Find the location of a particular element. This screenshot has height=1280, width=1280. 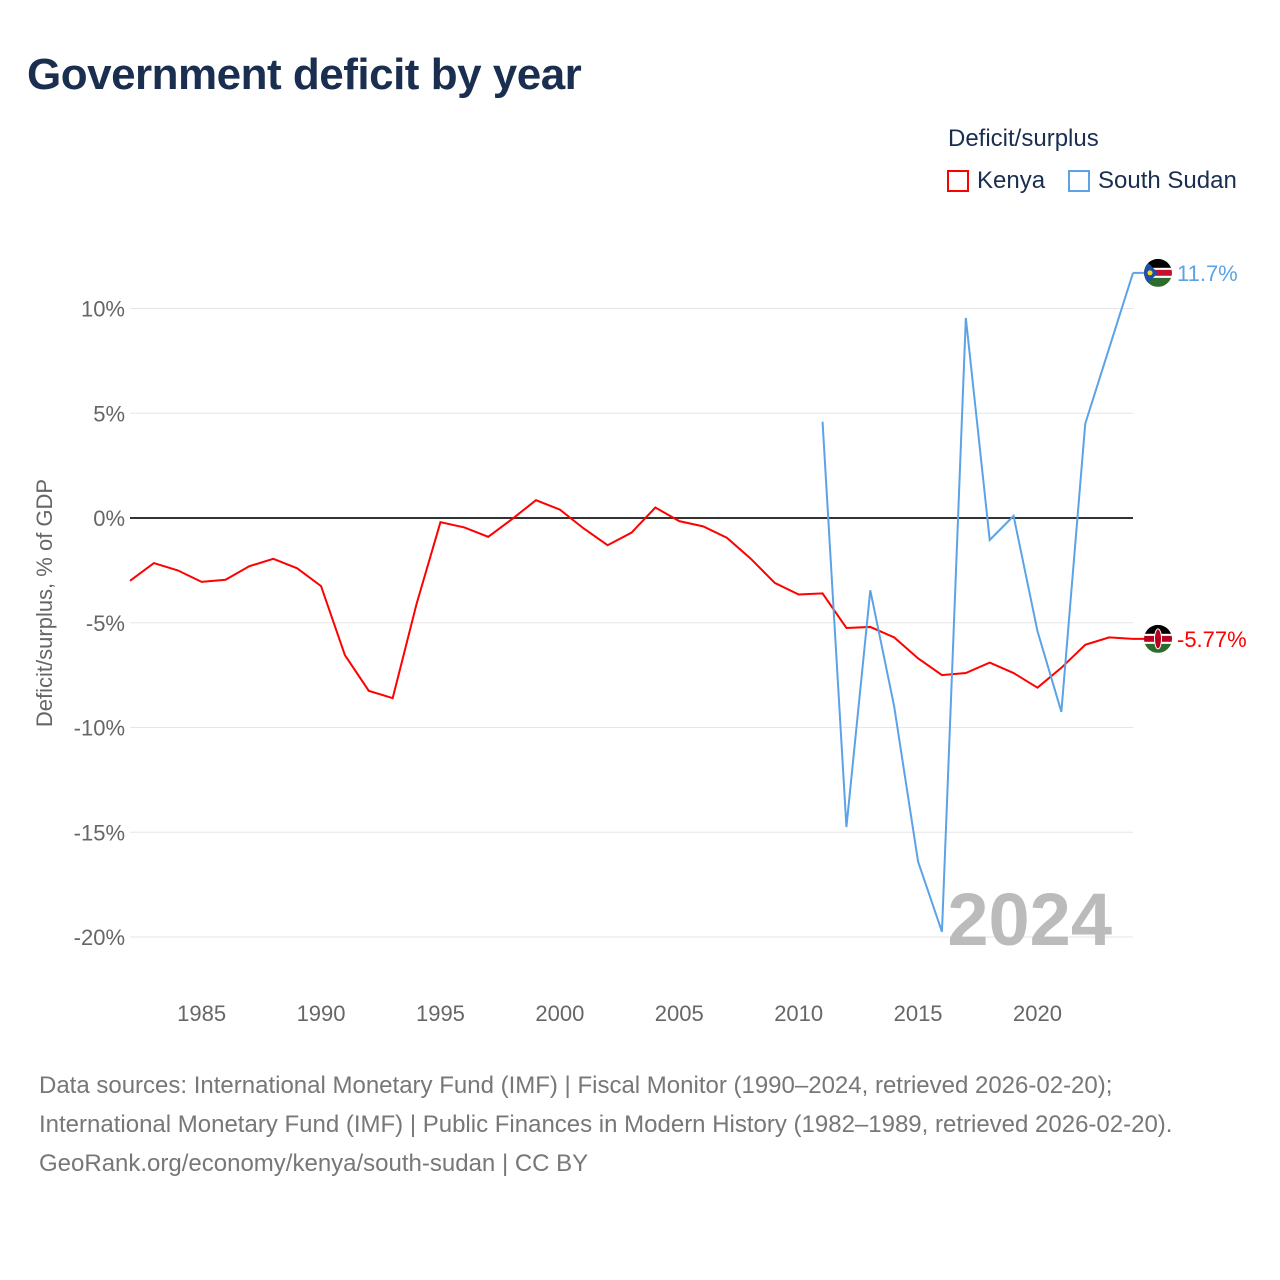

legend-swatch-south-sudan is located at coordinates (1079, 181).